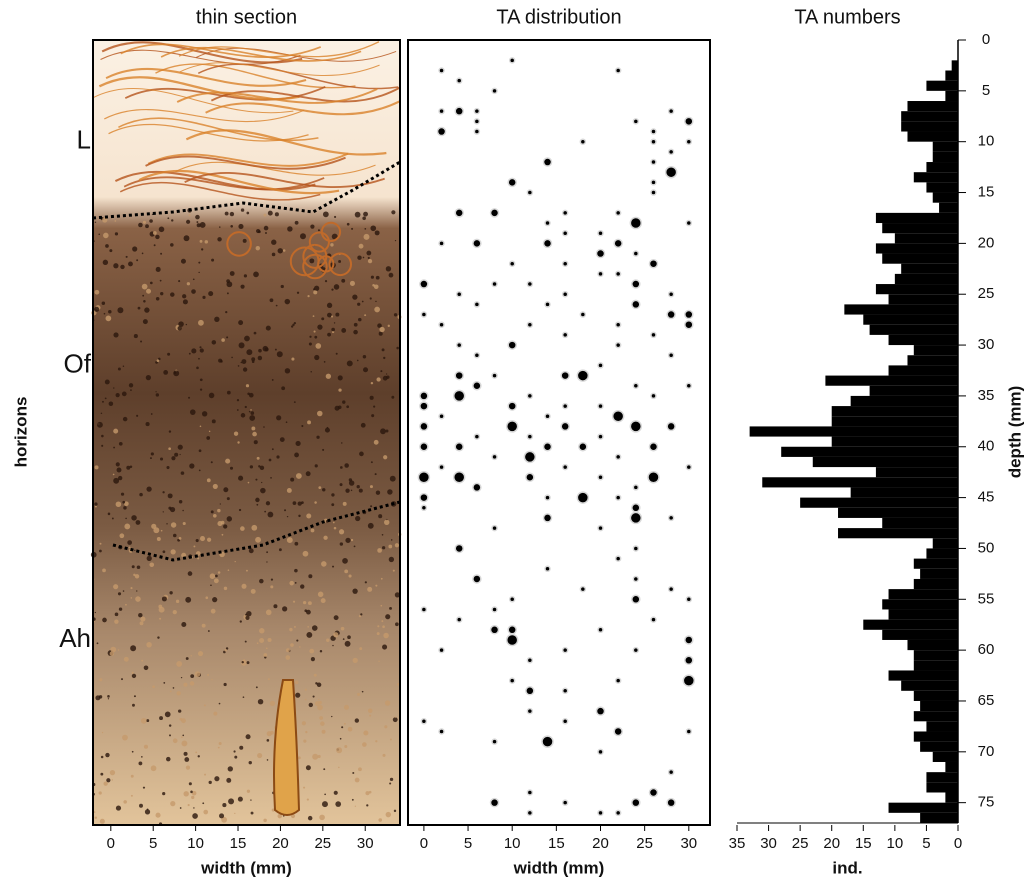  What do you see at coordinates (986, 649) in the screenshot?
I see `y-tick-label: 60` at bounding box center [986, 649].